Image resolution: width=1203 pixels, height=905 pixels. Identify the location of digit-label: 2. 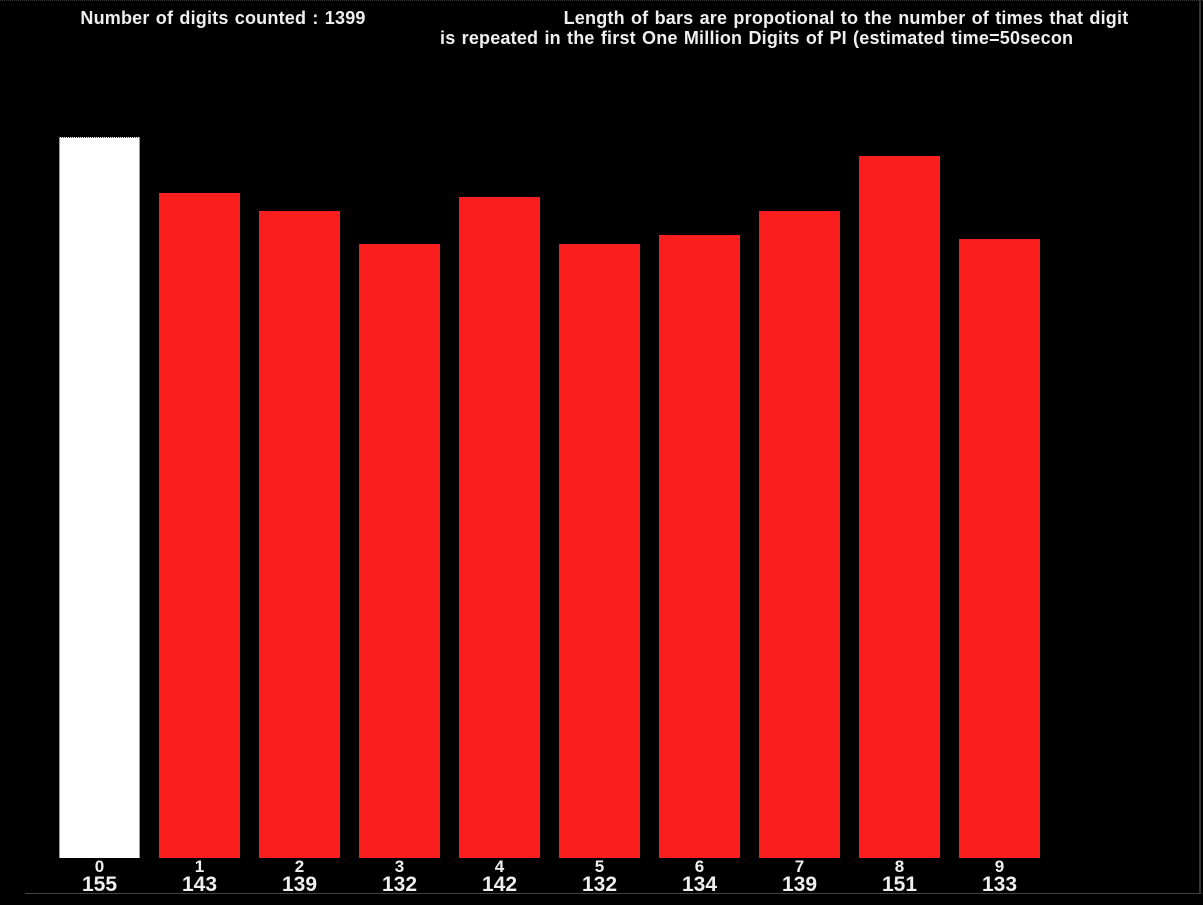
(299, 866).